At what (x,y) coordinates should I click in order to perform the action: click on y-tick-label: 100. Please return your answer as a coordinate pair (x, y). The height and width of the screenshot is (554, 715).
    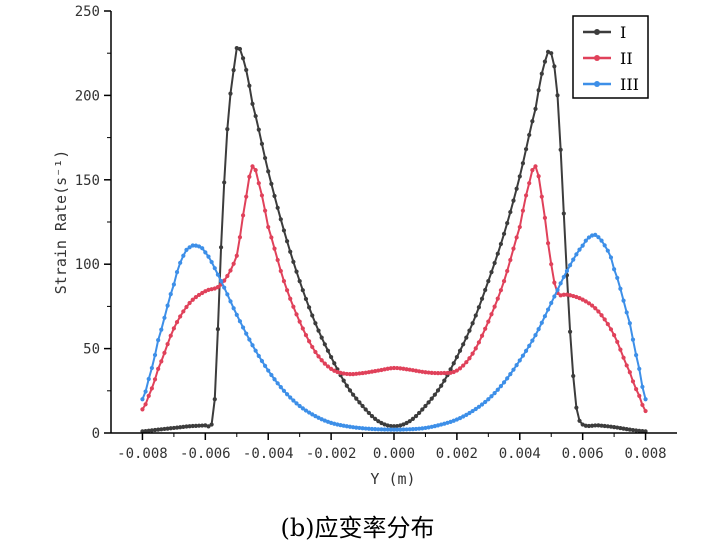
    Looking at the image, I should click on (87, 265).